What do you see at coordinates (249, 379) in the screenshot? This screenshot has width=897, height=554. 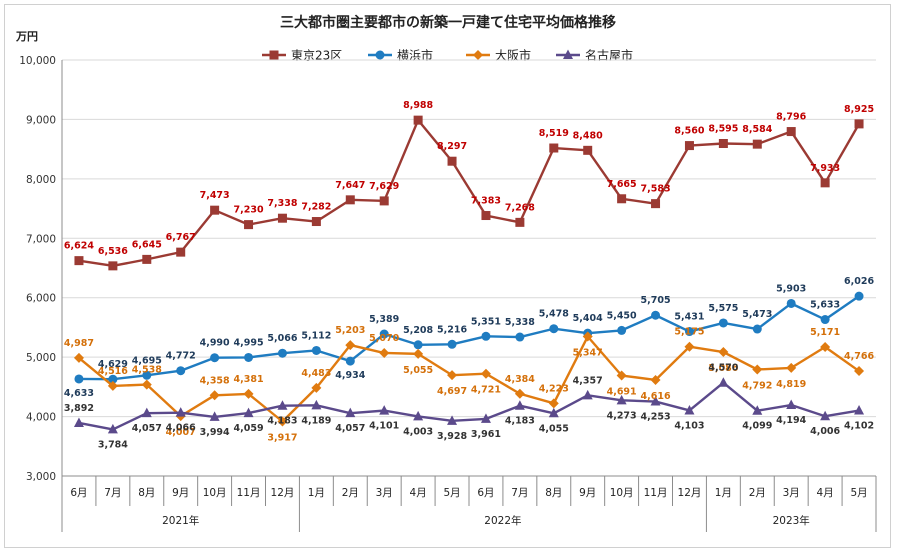 I see `data-label: 4,381` at bounding box center [249, 379].